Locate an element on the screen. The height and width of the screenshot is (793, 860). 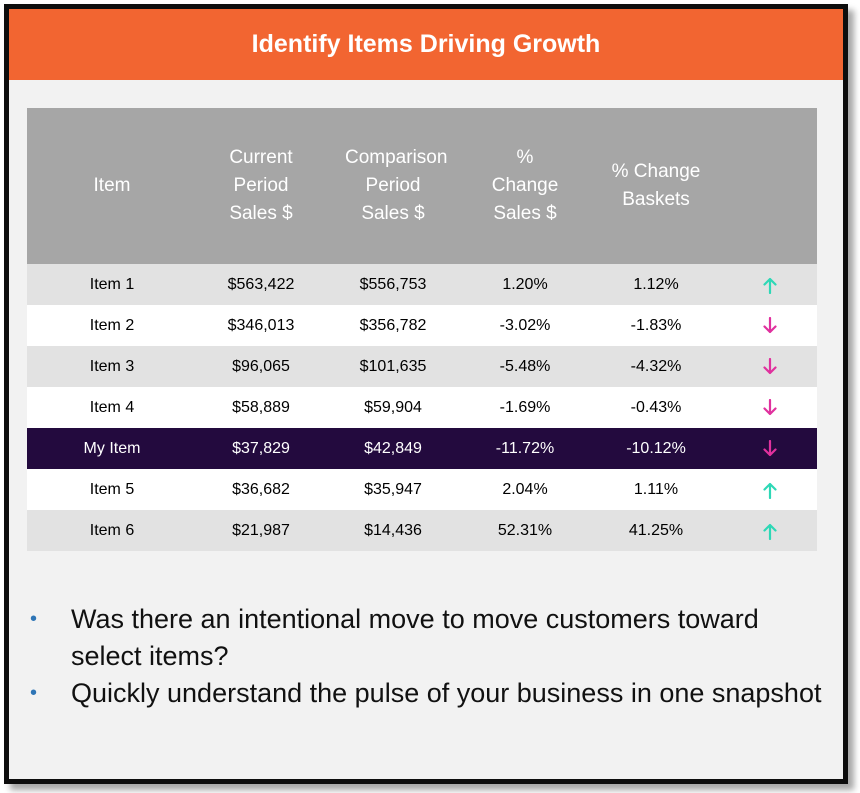
cell-item: Item 1 is located at coordinates (112, 284).